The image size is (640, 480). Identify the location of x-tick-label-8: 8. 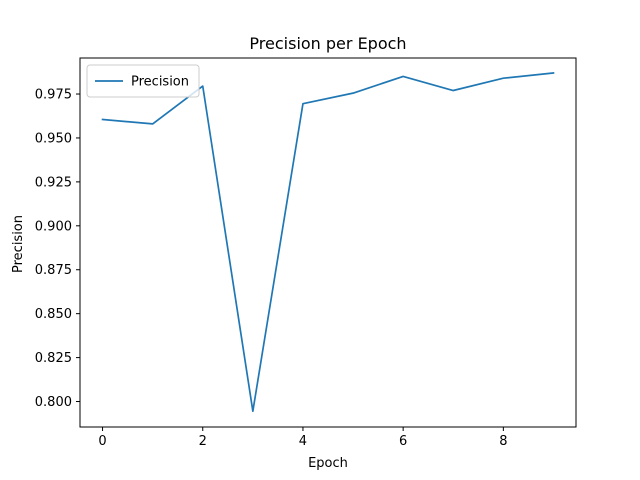
(503, 441).